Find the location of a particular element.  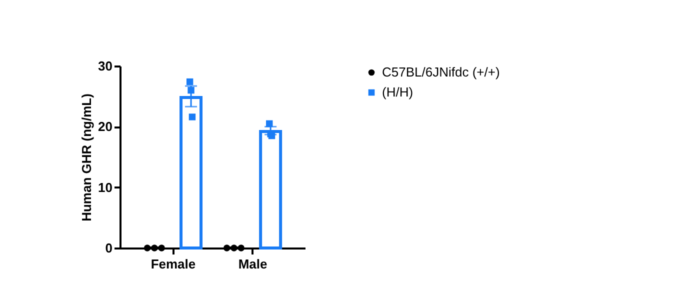

legend-label: (H/H) is located at coordinates (398, 92).